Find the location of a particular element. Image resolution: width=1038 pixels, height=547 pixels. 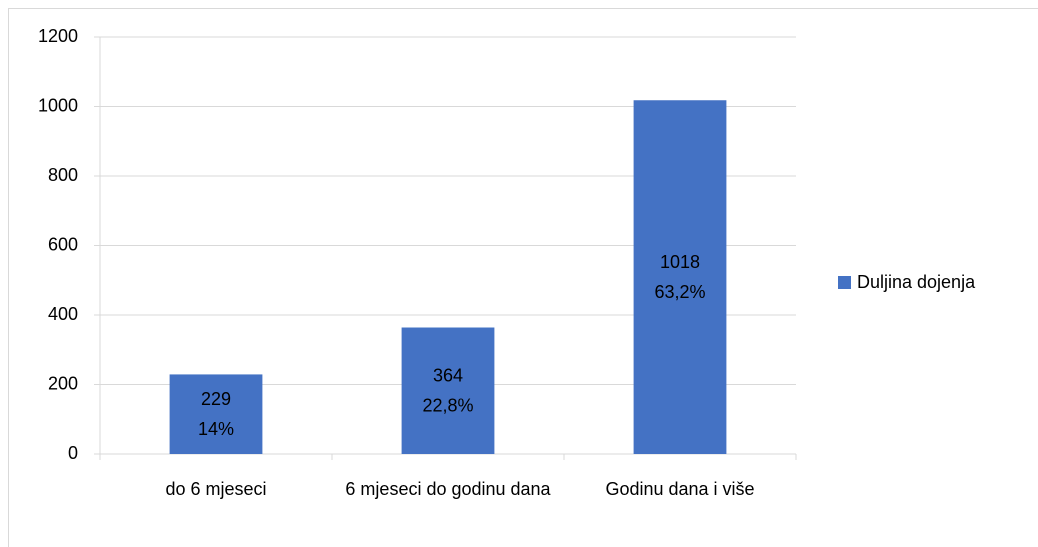

y-tick-label: 400 is located at coordinates (63, 314).